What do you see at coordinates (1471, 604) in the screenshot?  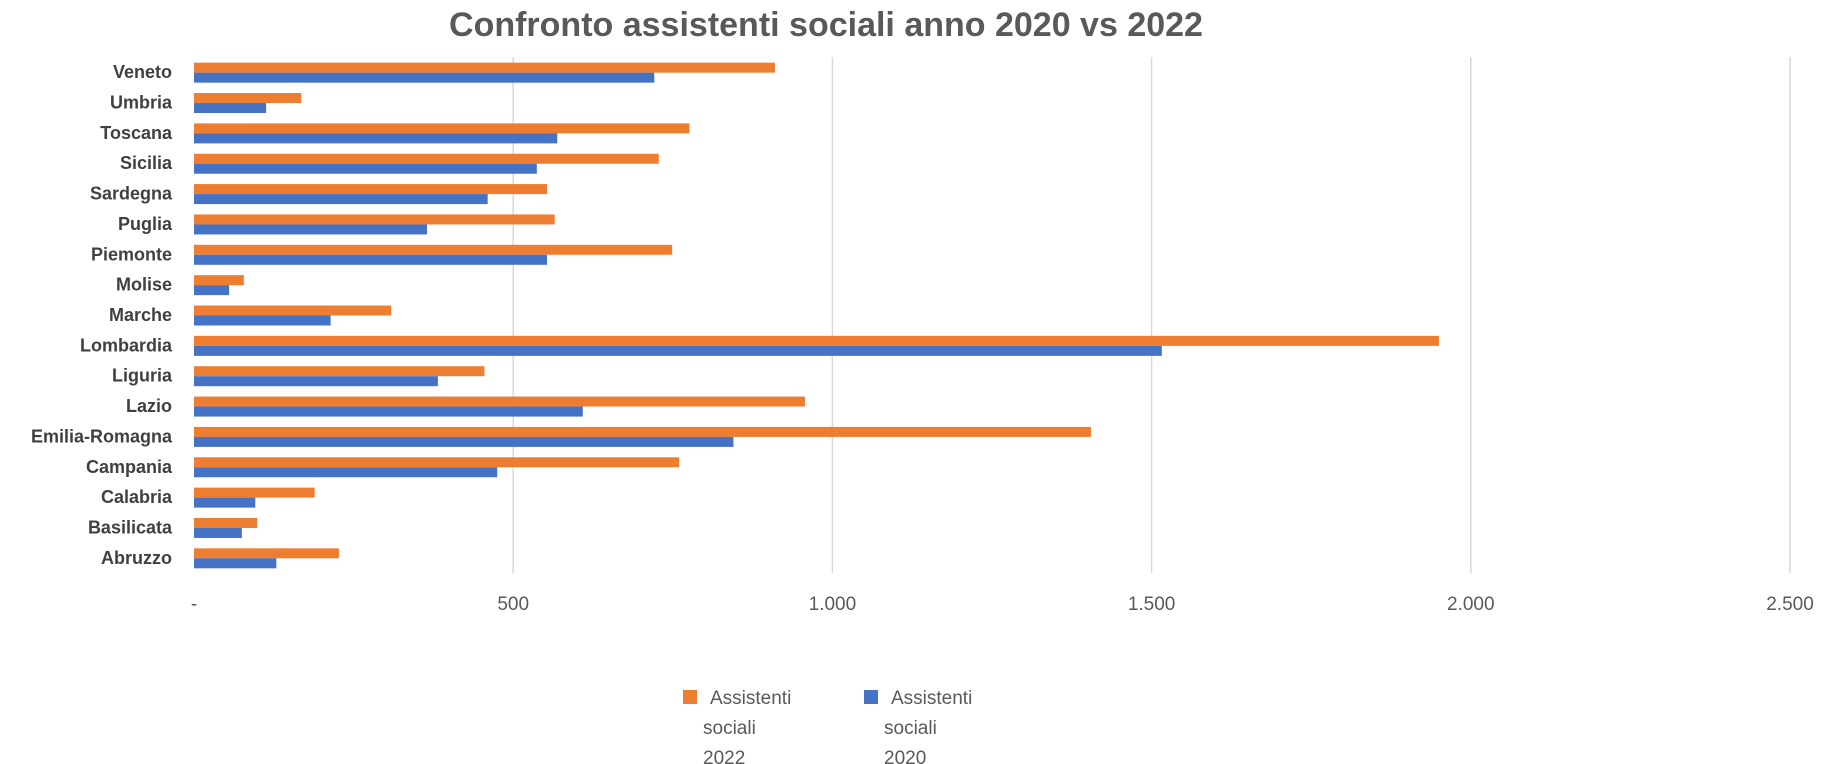 I see `x-tick-label: 2.000` at bounding box center [1471, 604].